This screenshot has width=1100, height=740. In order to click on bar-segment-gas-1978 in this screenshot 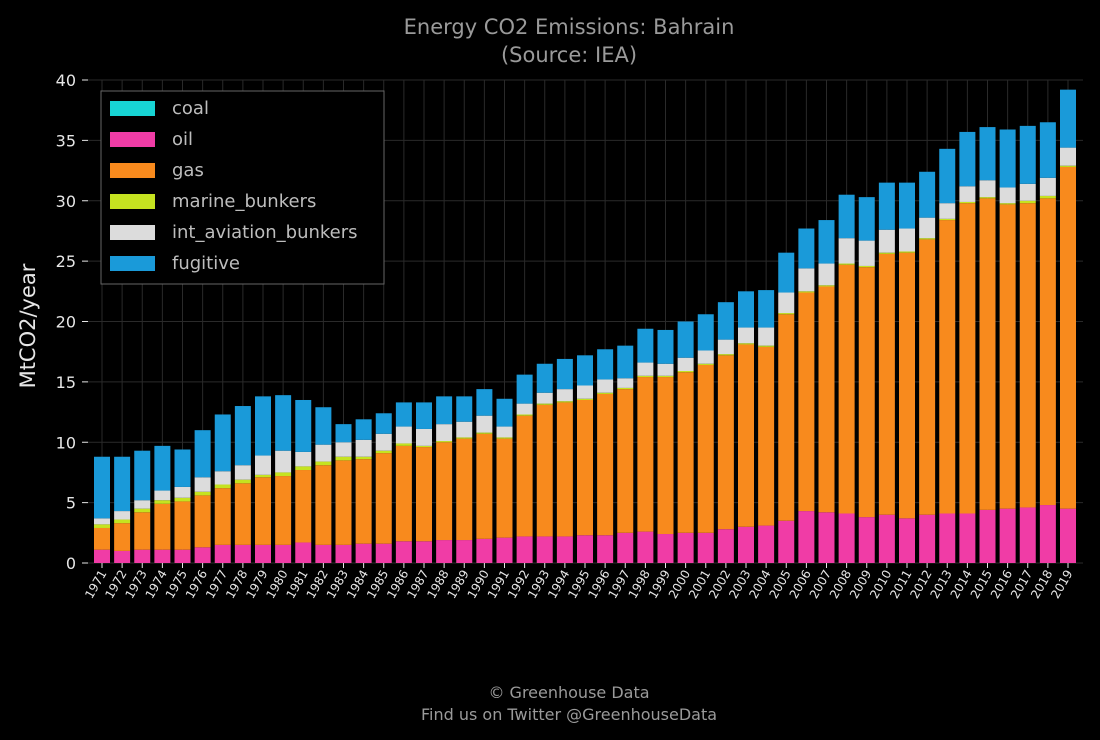, I will do `click(242, 514)`.